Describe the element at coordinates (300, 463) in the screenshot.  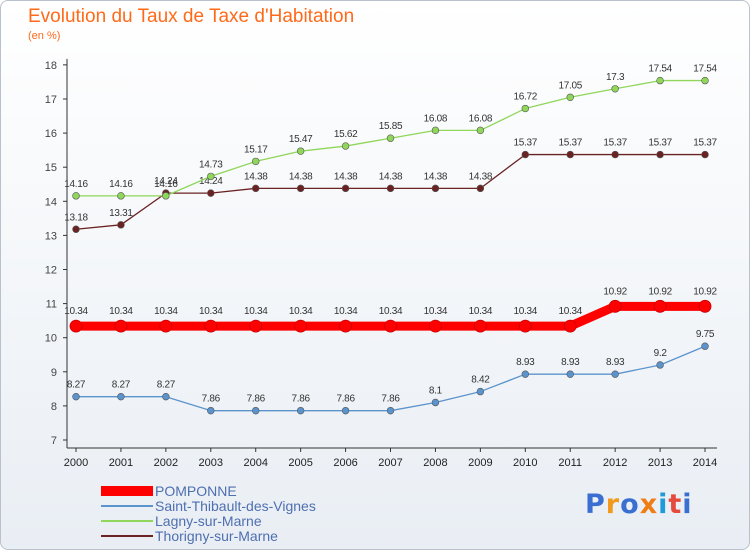
I see `x-tick-label: 2005` at that location.